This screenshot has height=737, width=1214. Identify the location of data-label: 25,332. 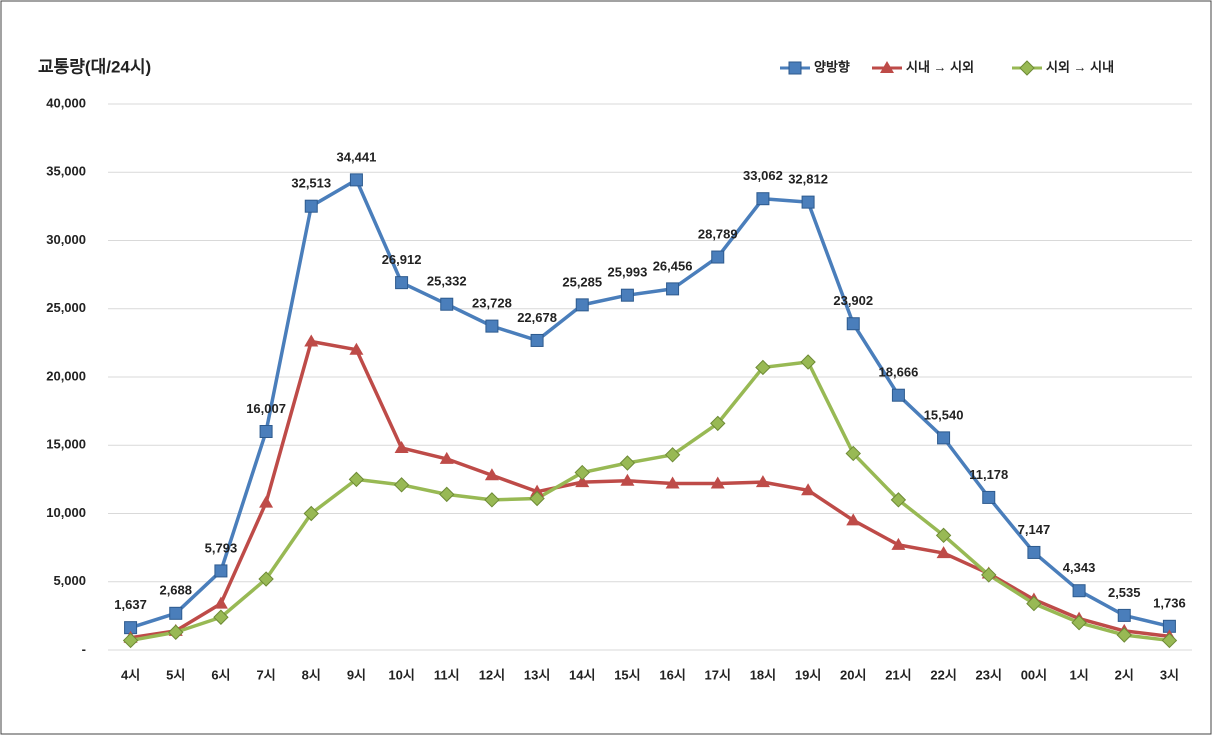
(447, 281).